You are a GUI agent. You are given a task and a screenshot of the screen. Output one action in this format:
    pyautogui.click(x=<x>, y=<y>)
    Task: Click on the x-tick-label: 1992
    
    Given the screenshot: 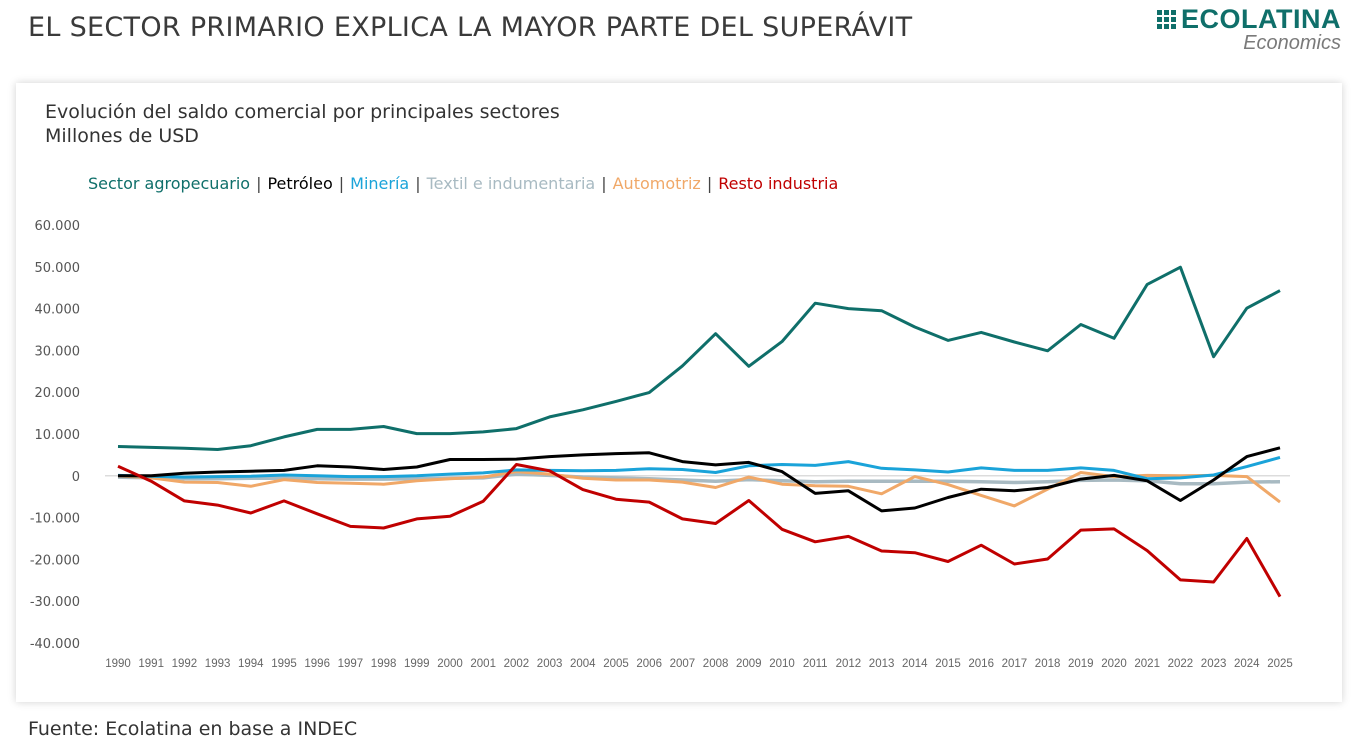 What is the action you would take?
    pyautogui.click(x=185, y=664)
    